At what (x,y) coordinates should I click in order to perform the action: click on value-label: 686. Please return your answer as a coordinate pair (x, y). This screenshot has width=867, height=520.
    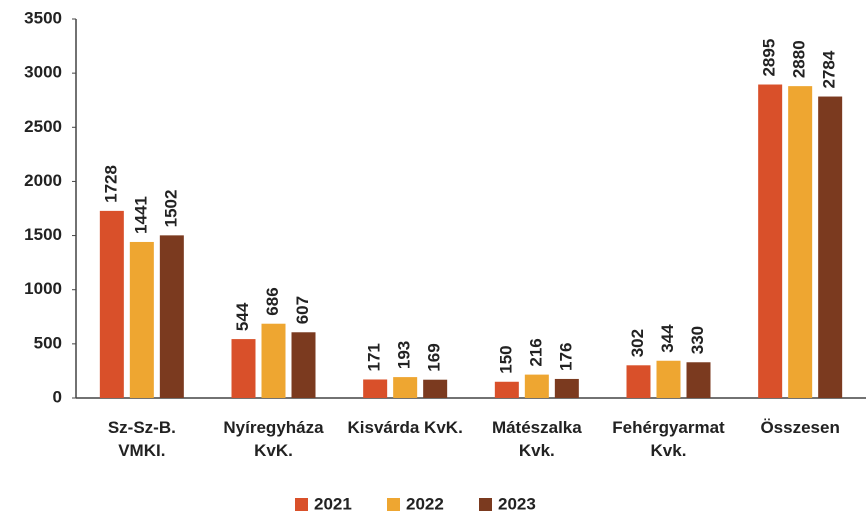
    Looking at the image, I should click on (272, 301).